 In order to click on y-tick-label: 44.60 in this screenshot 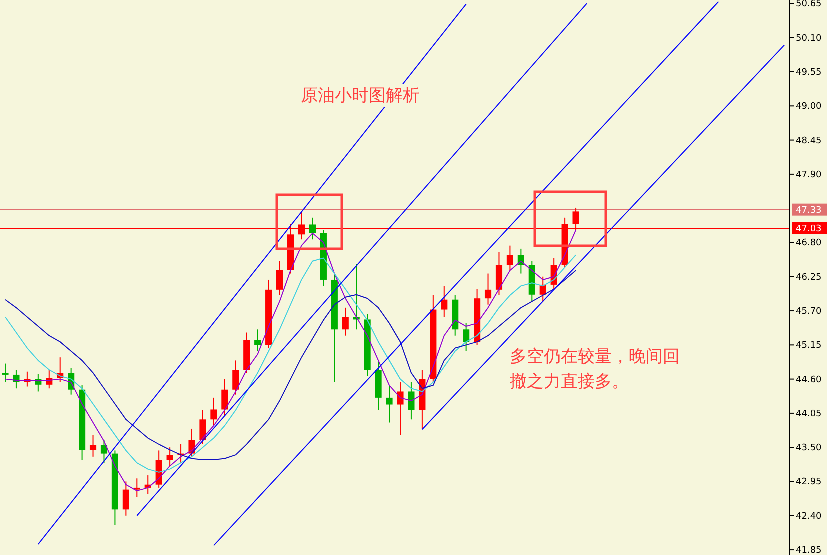, I will do `click(809, 380)`.